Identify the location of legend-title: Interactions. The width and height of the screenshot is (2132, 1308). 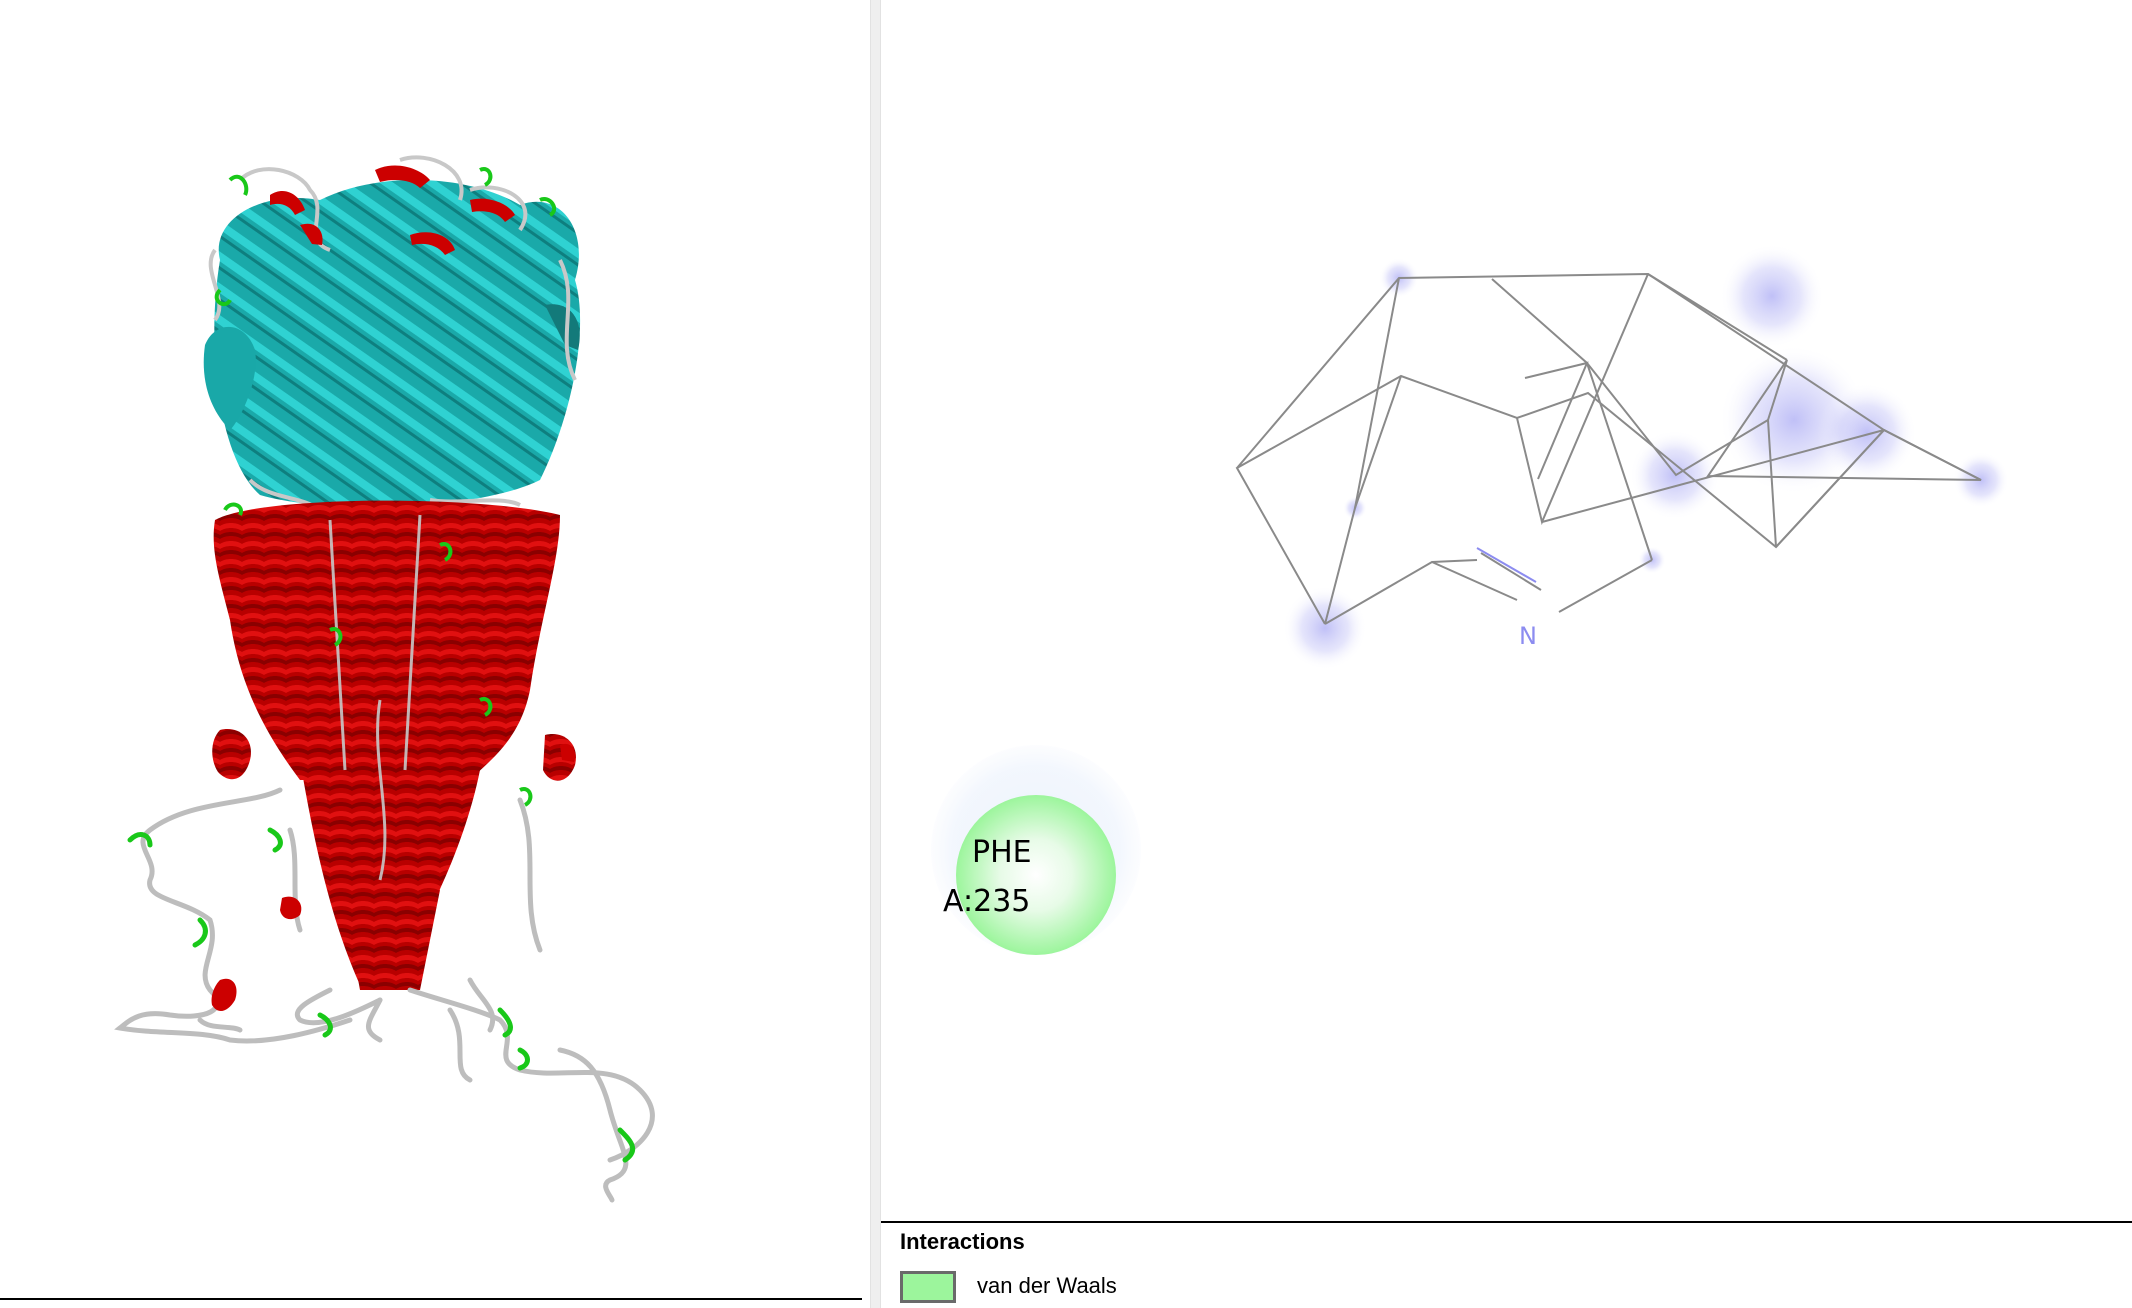
(962, 1241).